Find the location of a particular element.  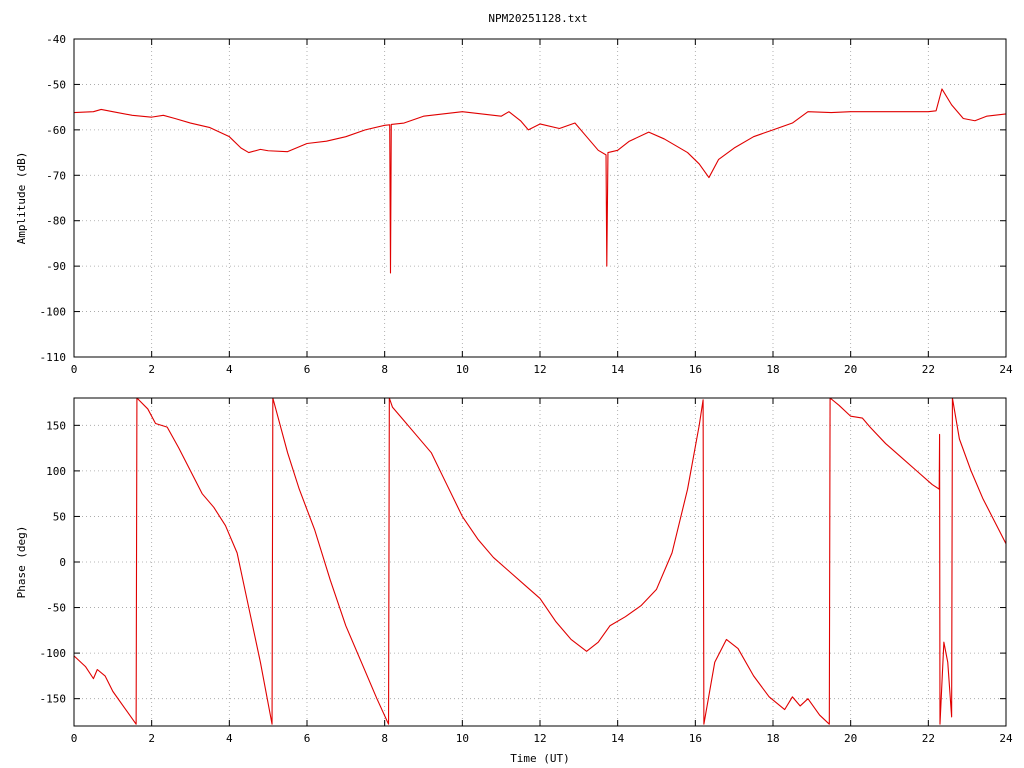

phase-xtick-label: 14 is located at coordinates (618, 738).